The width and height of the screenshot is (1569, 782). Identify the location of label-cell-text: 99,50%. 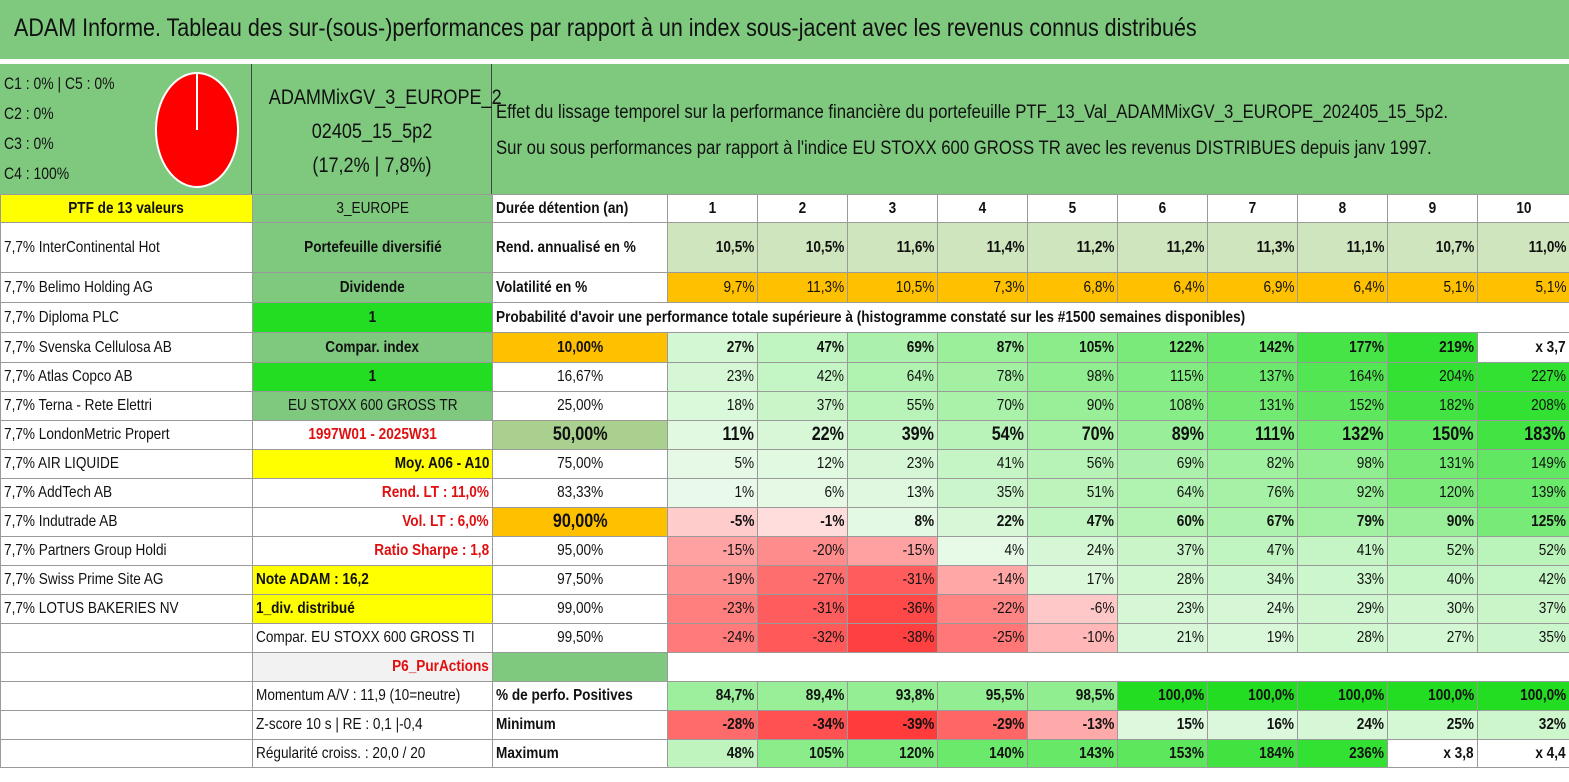
(580, 637).